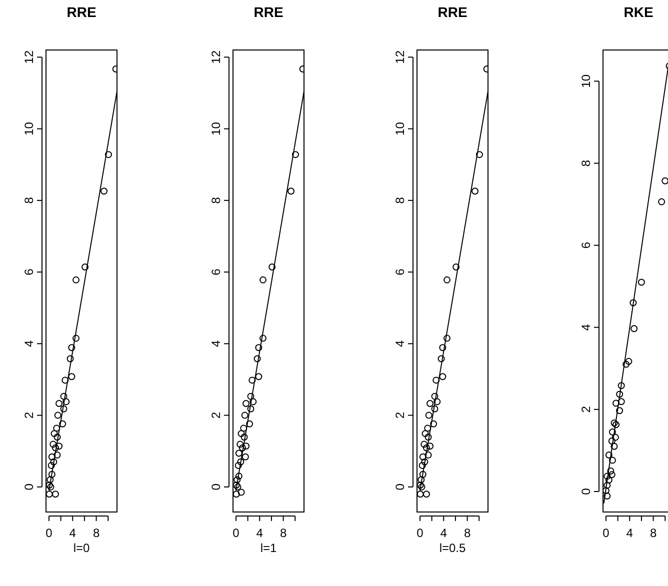 Image resolution: width=668 pixels, height=586 pixels. I want to click on y-tick-label: 0, so click(586, 491).